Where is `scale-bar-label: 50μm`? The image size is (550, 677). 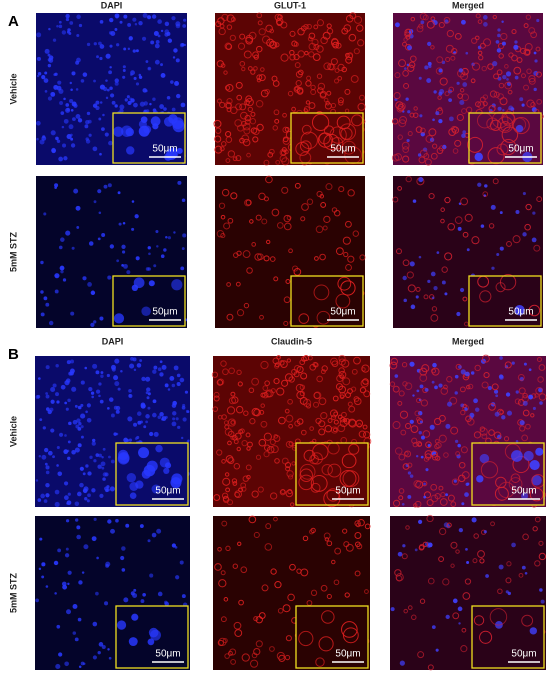 scale-bar-label: 50μm is located at coordinates (167, 491).